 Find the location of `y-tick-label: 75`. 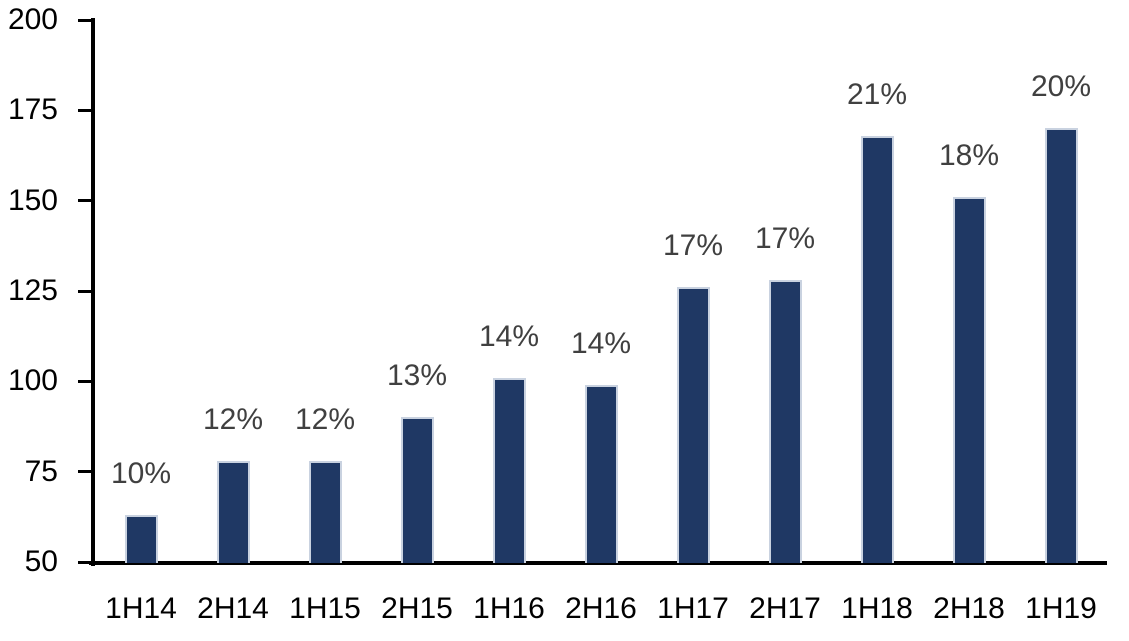

y-tick-label: 75 is located at coordinates (41, 471).